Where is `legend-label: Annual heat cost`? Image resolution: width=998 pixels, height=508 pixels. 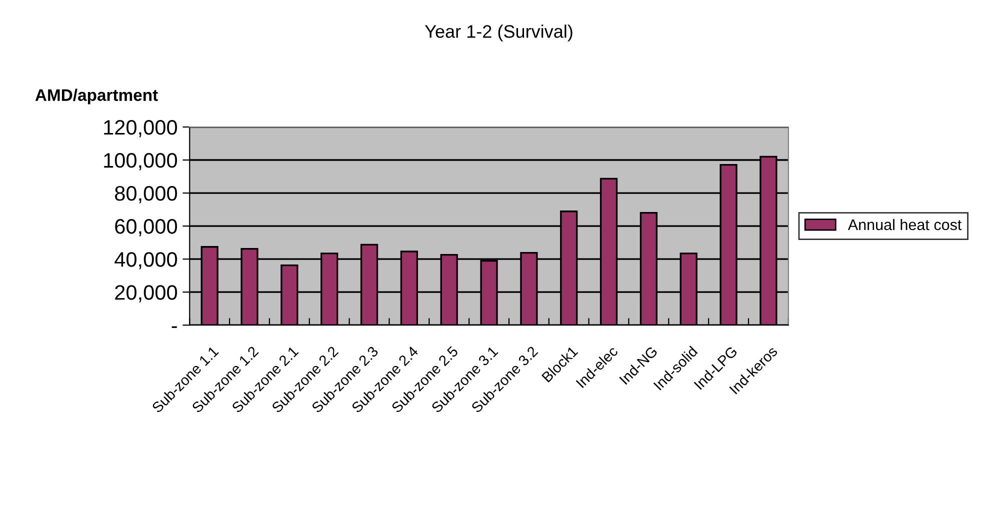
legend-label: Annual heat cost is located at coordinates (905, 224).